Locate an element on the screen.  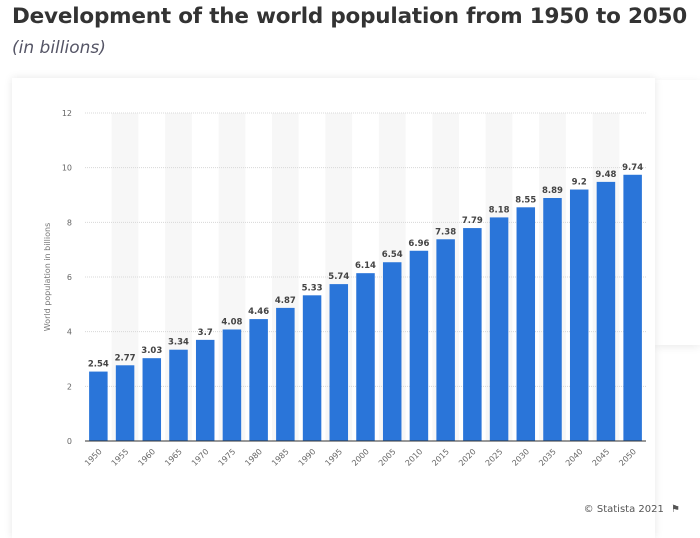
x-tick-label: 2015 is located at coordinates (440, 457).